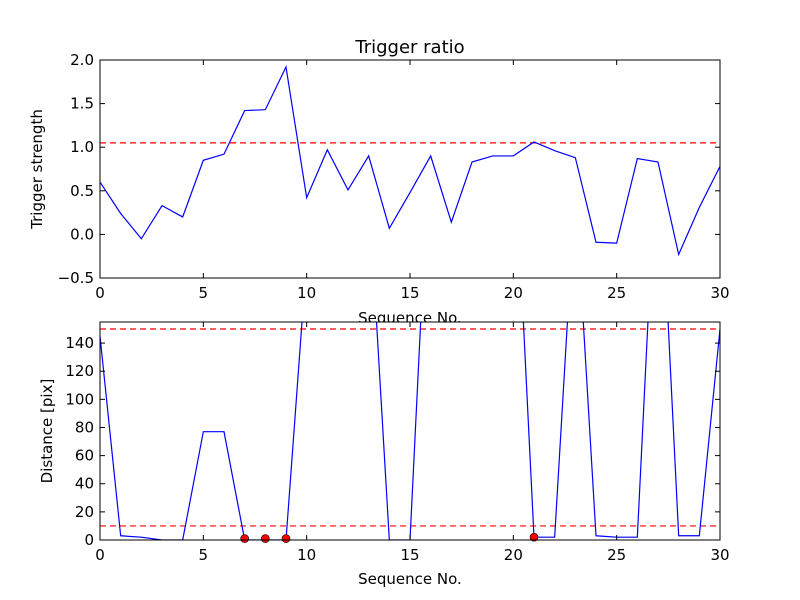  What do you see at coordinates (76, 278) in the screenshot?
I see `top-y-tick-label: −0.5` at bounding box center [76, 278].